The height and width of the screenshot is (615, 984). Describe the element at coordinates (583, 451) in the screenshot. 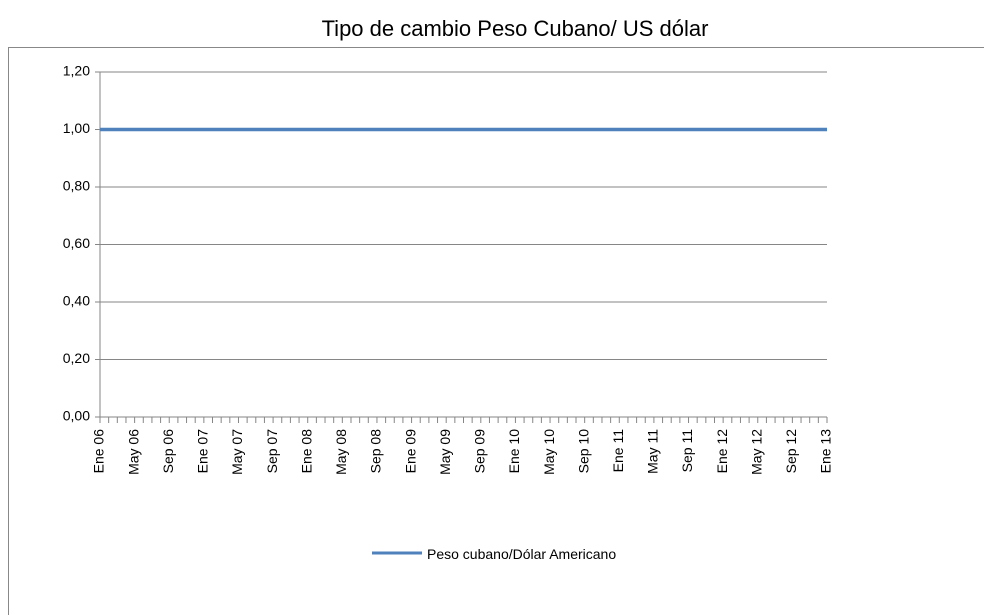

I see `x-tick-label: Sep 10` at that location.